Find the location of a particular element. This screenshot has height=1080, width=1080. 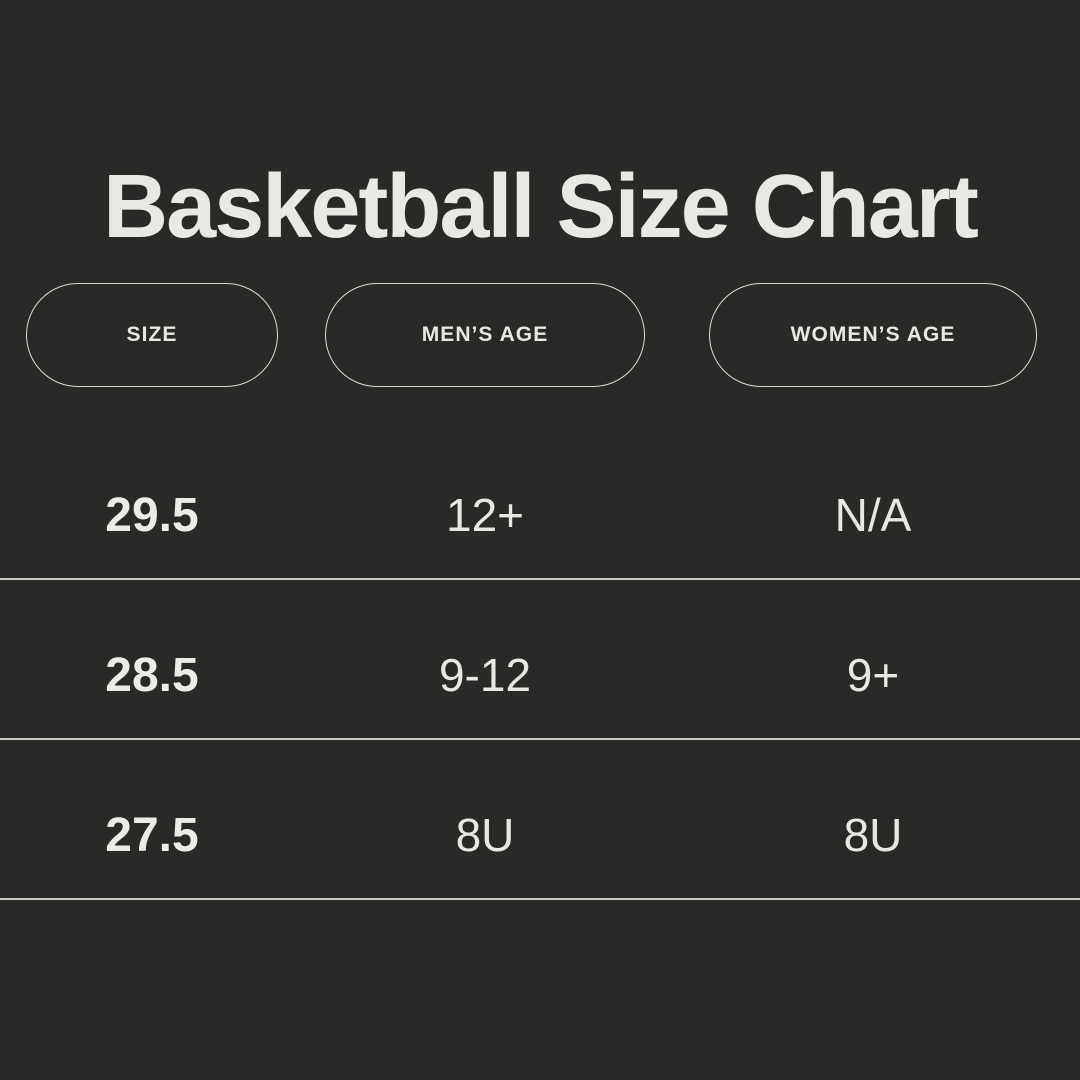

size-value: 27.5 is located at coordinates (152, 835).